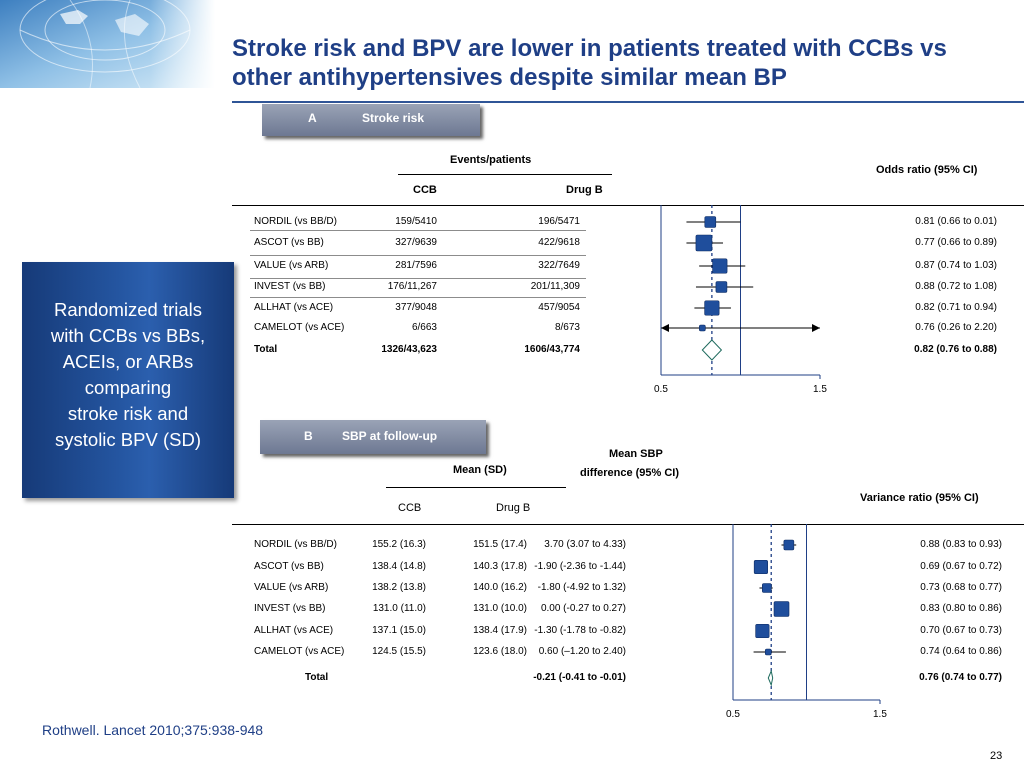 This screenshot has width=1024, height=768. Describe the element at coordinates (513, 508) in the screenshot. I see `col-drugb-b: Drug B` at that location.